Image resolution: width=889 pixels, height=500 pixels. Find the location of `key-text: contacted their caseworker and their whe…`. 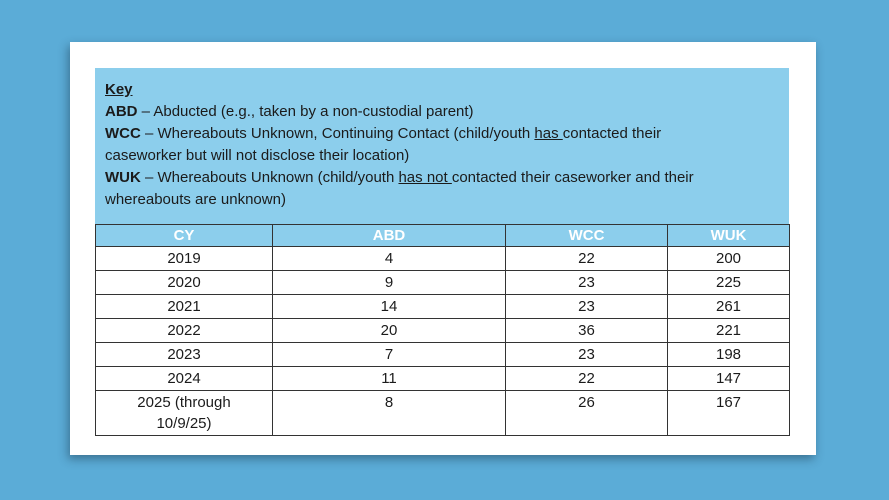

key-text: contacted their caseworker and their whe… is located at coordinates (399, 188).